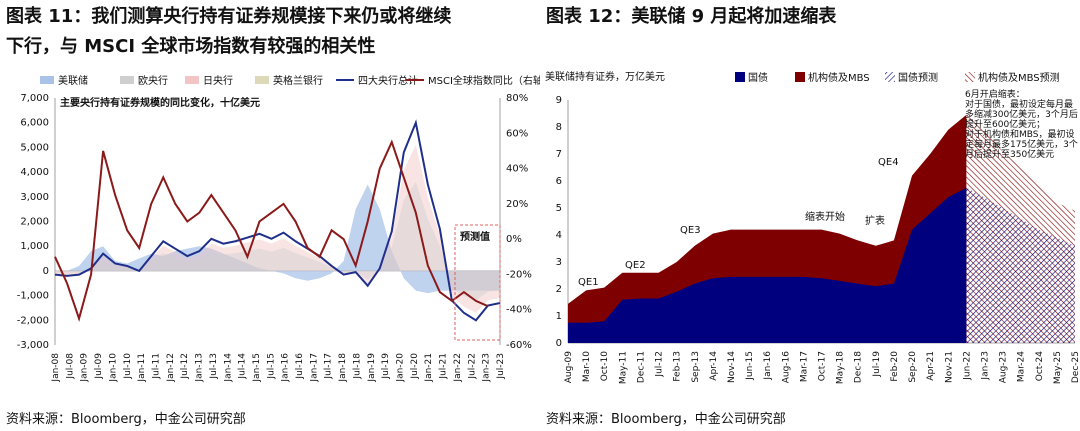 The image size is (1080, 431). What do you see at coordinates (191, 46) in the screenshot?
I see `left-chart-title-line2: 下行，与 MSCI 全球市场指数有较强的相关性` at bounding box center [191, 46].